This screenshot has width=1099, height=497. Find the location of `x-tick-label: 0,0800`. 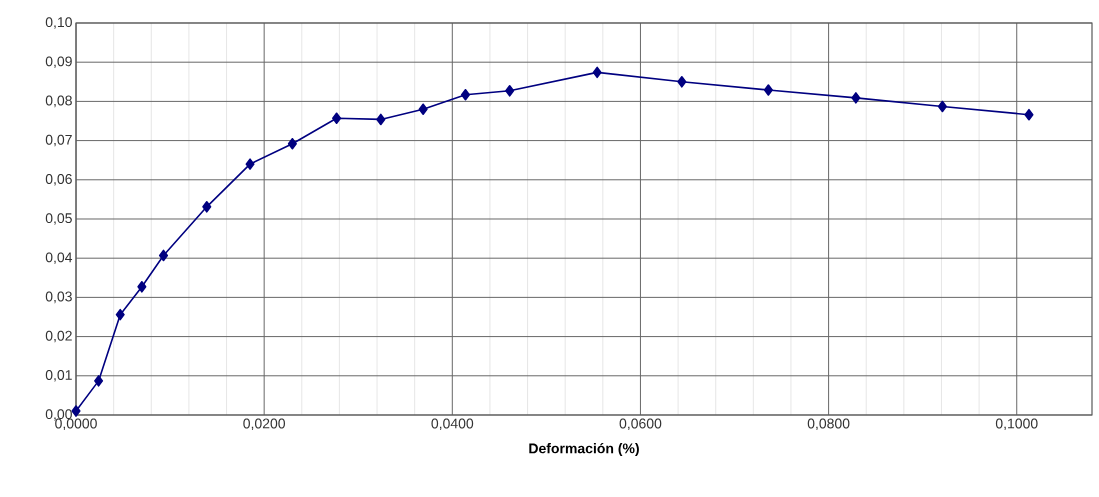

x-tick-label: 0,0800 is located at coordinates (828, 424).